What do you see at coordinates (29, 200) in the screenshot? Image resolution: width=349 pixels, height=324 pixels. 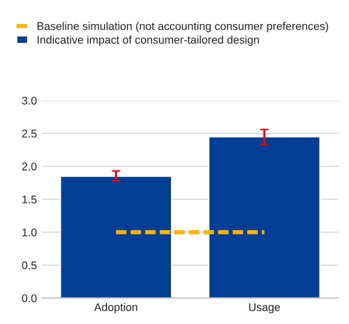 I see `y-tick-label: 1.5` at bounding box center [29, 200].